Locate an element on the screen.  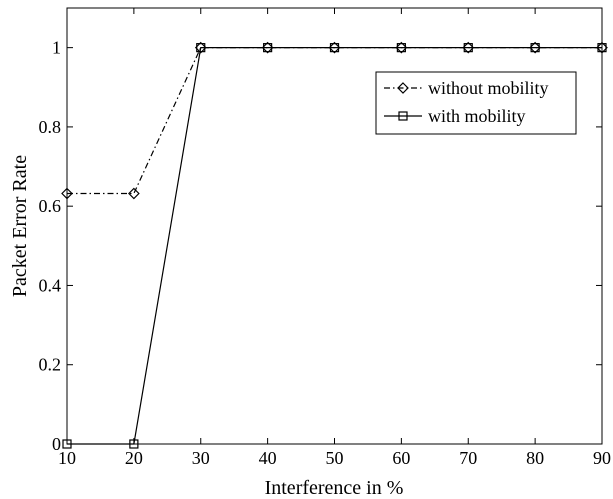
legend-item: with mobility is located at coordinates (455, 116).